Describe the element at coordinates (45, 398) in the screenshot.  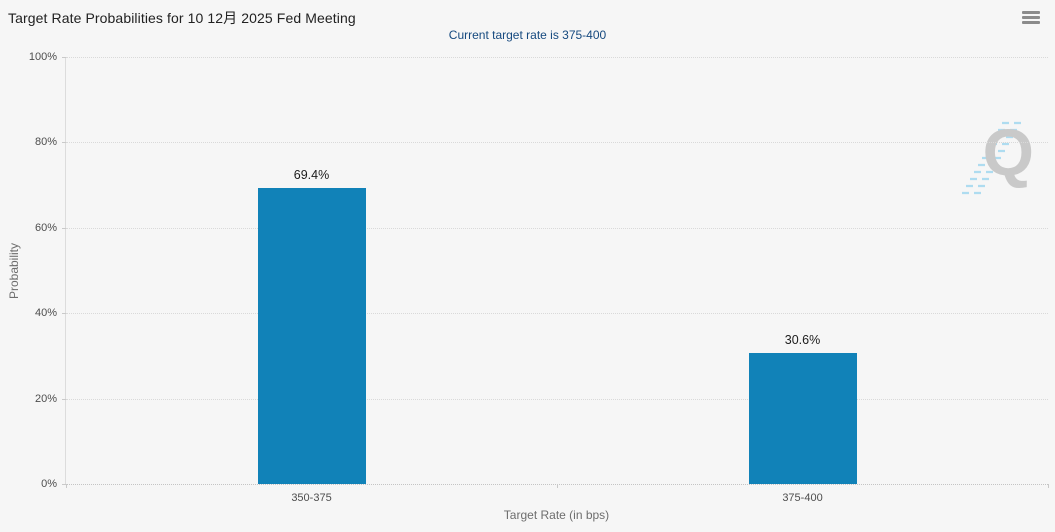
I see `y-tick-label: 20%` at that location.